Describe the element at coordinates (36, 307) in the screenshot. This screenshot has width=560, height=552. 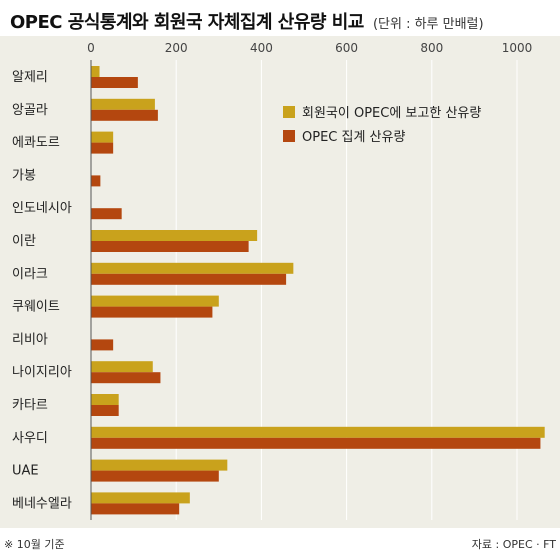
I see `category-label: 쿠웨이트` at that location.